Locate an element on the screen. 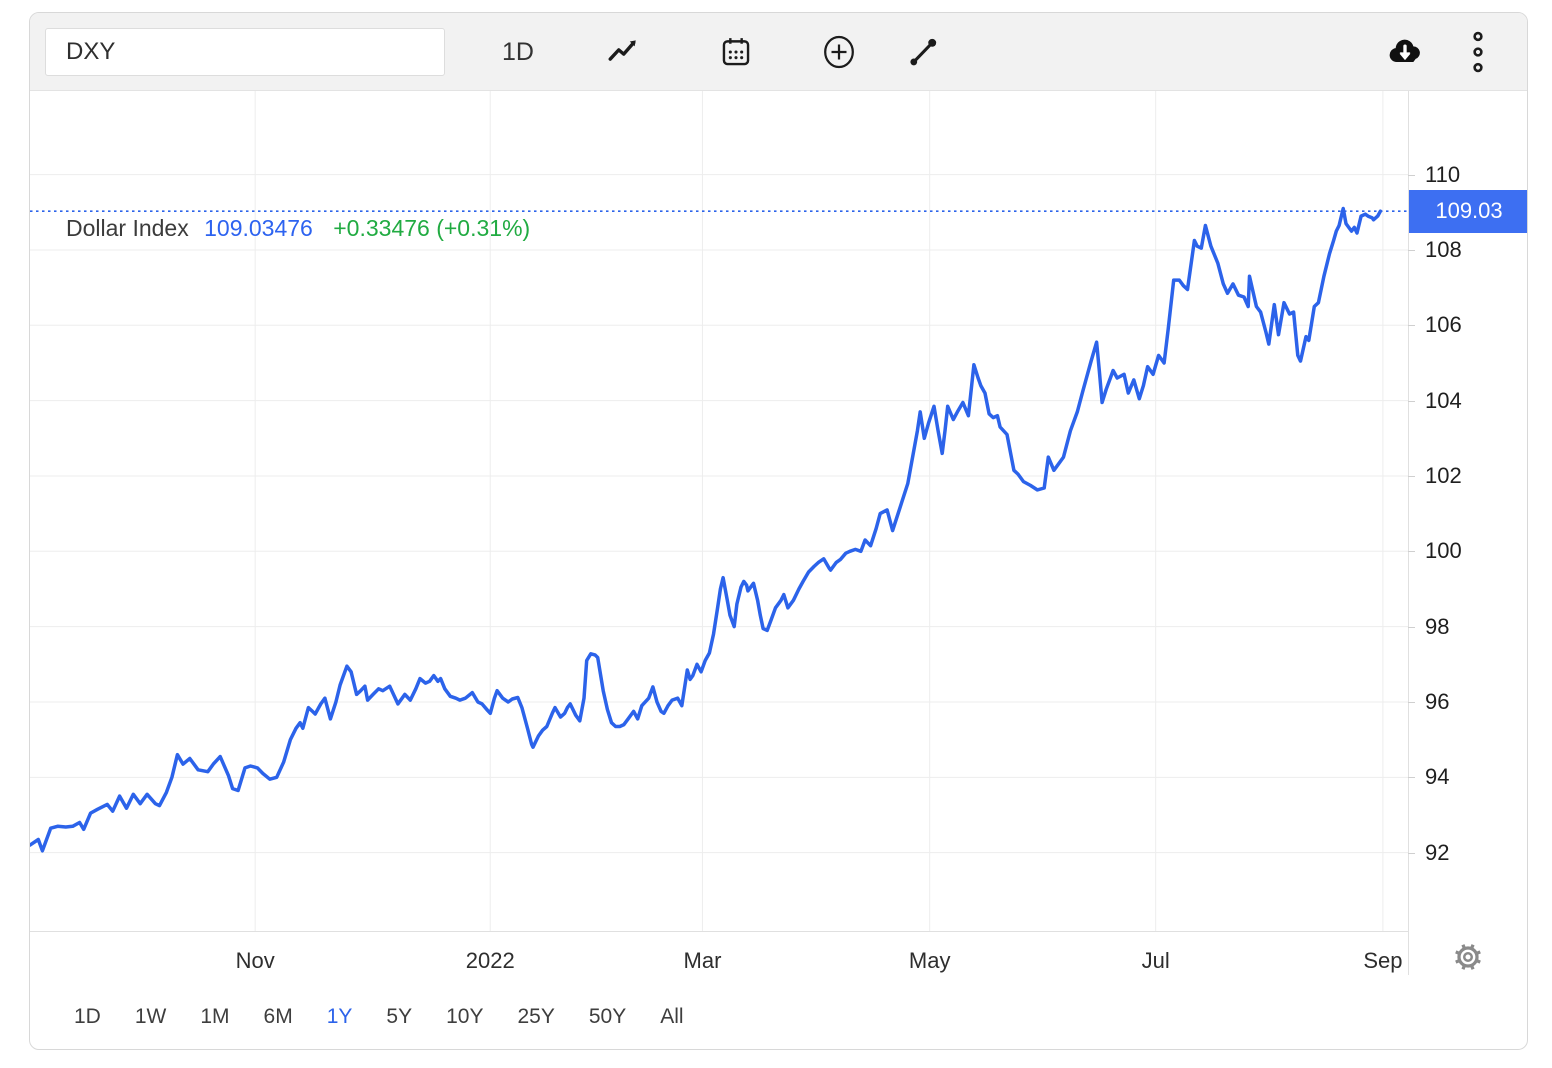 This screenshot has width=1552, height=1068. range-1d: 1D is located at coordinates (87, 1016).